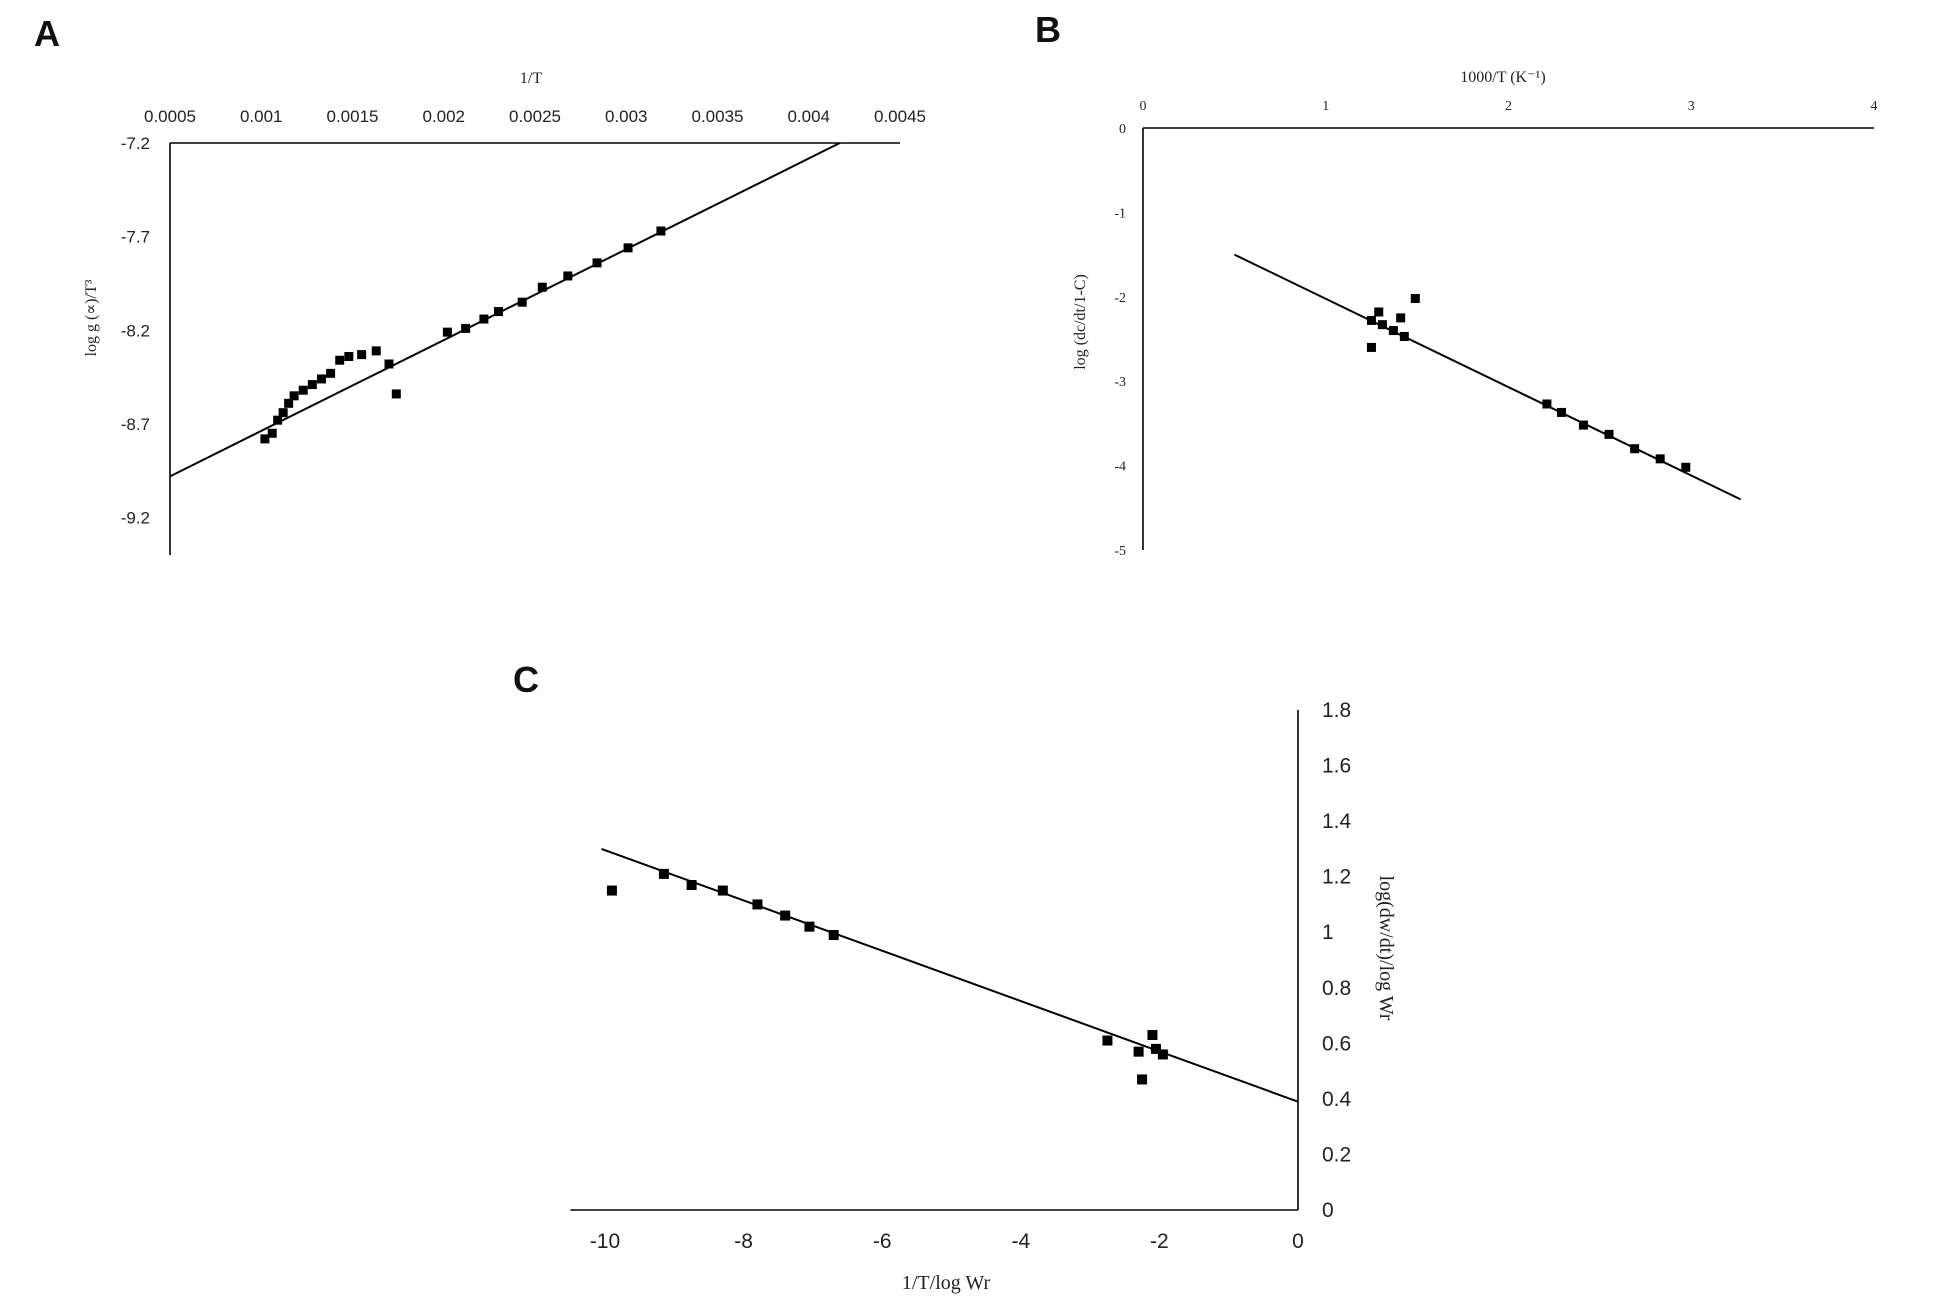  Describe the element at coordinates (1328, 932) in the screenshot. I see `y-tick-label: 1` at that location.